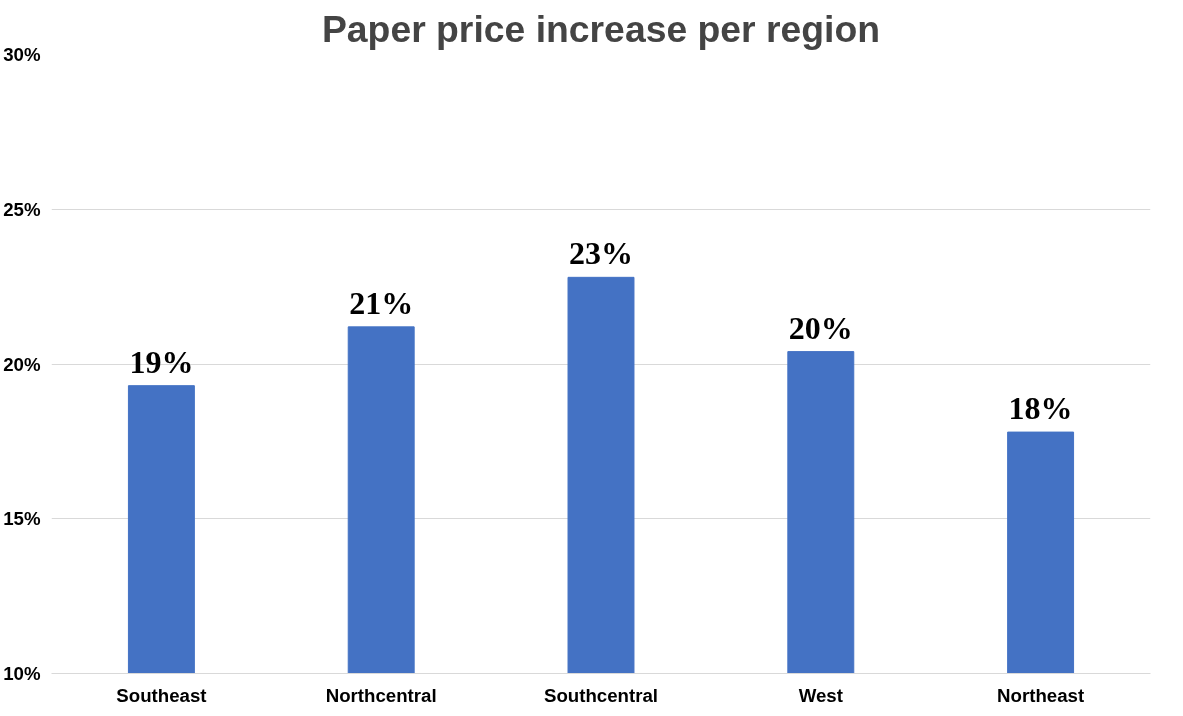  Describe the element at coordinates (601, 28) in the screenshot. I see `chart-title: Paper price increase per region` at that location.